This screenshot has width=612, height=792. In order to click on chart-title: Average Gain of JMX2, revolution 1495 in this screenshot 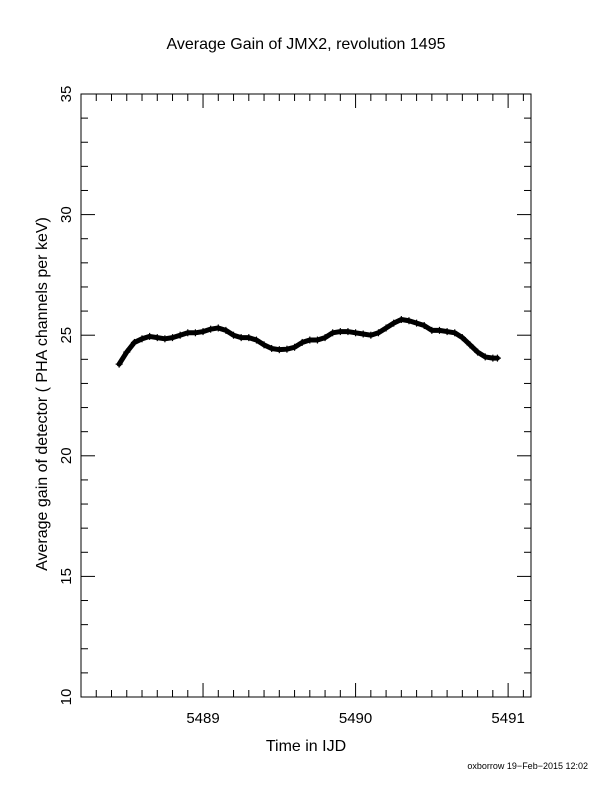, I will do `click(306, 44)`.